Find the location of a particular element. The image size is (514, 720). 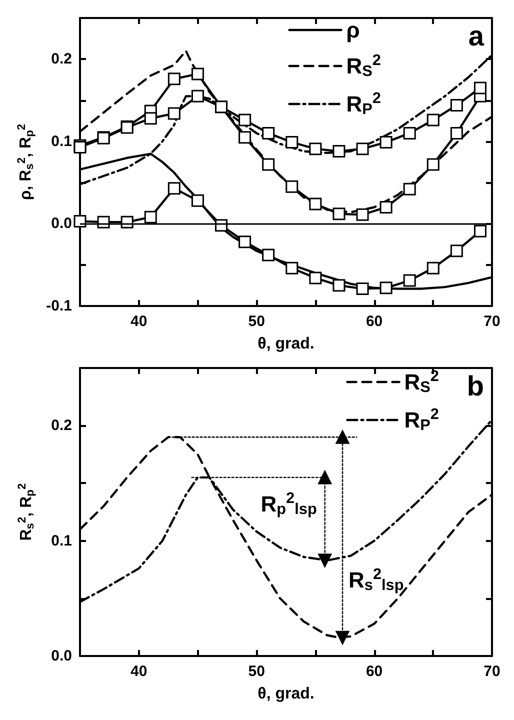

legend-label: ρ is located at coordinates (353, 30).